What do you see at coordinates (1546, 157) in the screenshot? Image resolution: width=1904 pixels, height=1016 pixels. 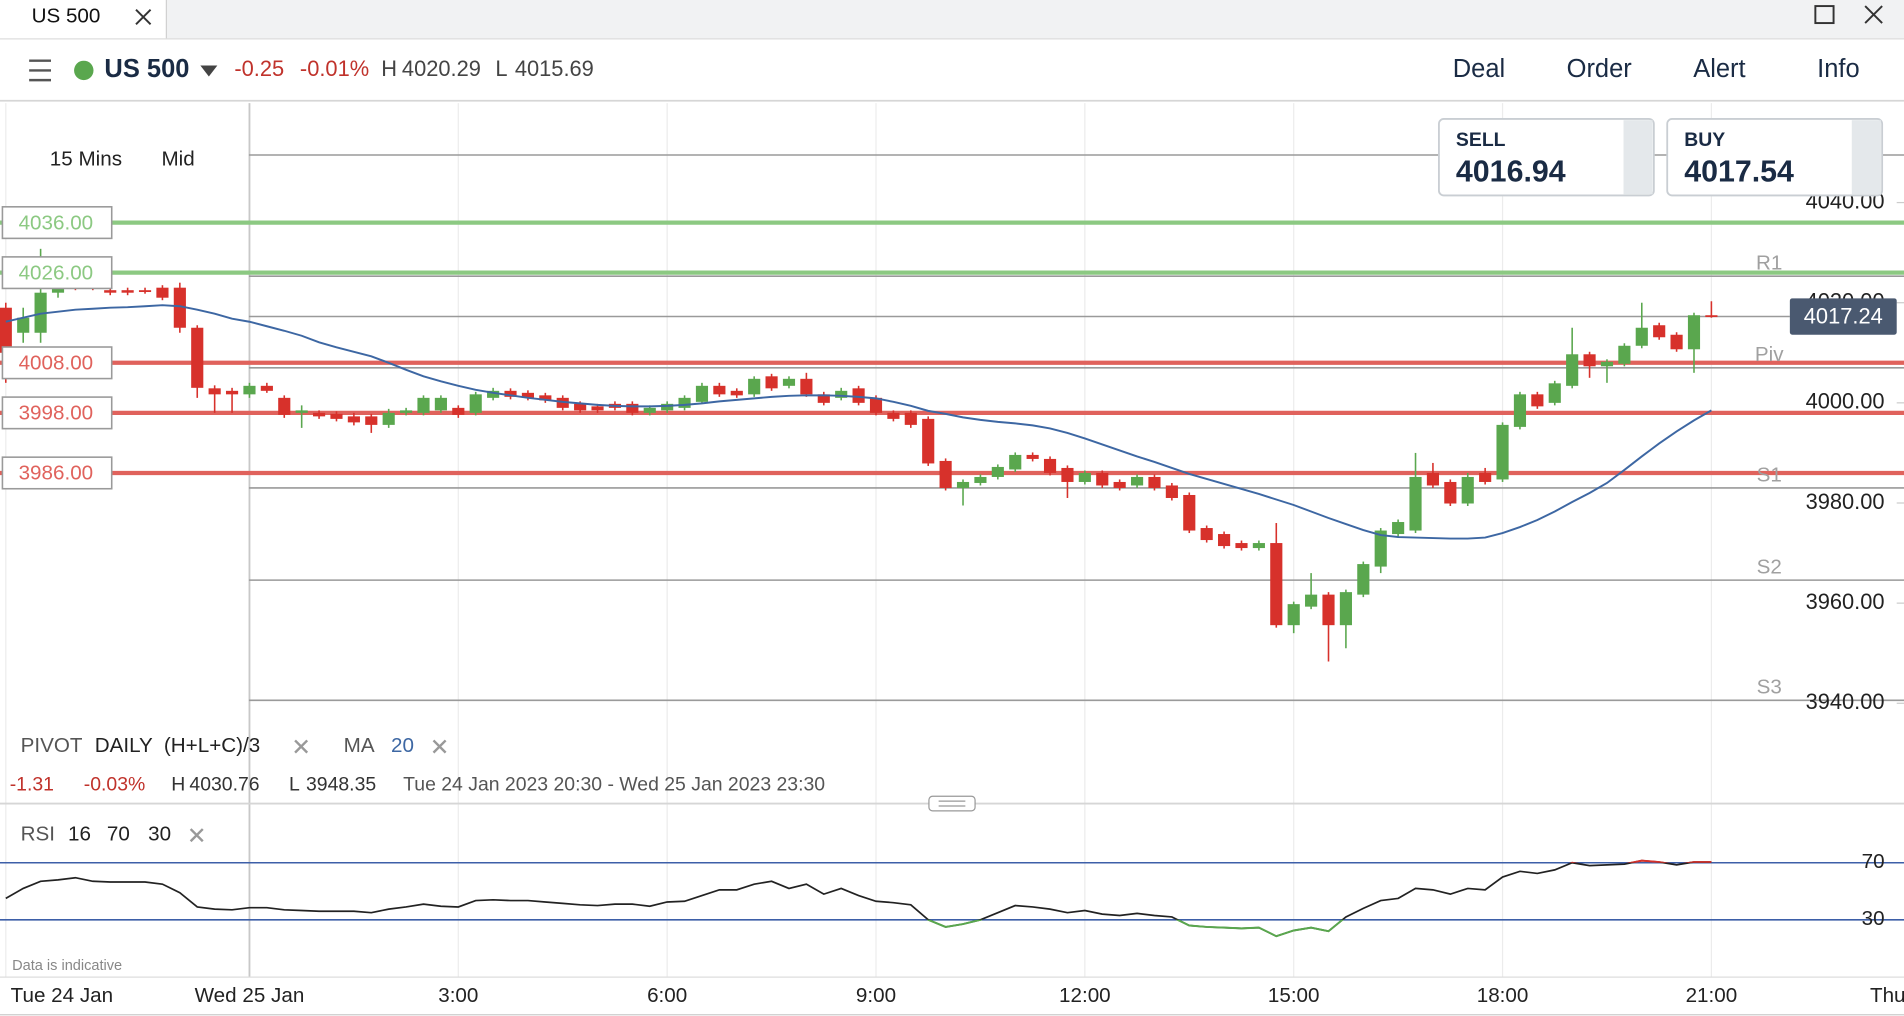 I see `sell-button: SELL 4016.94` at bounding box center [1546, 157].